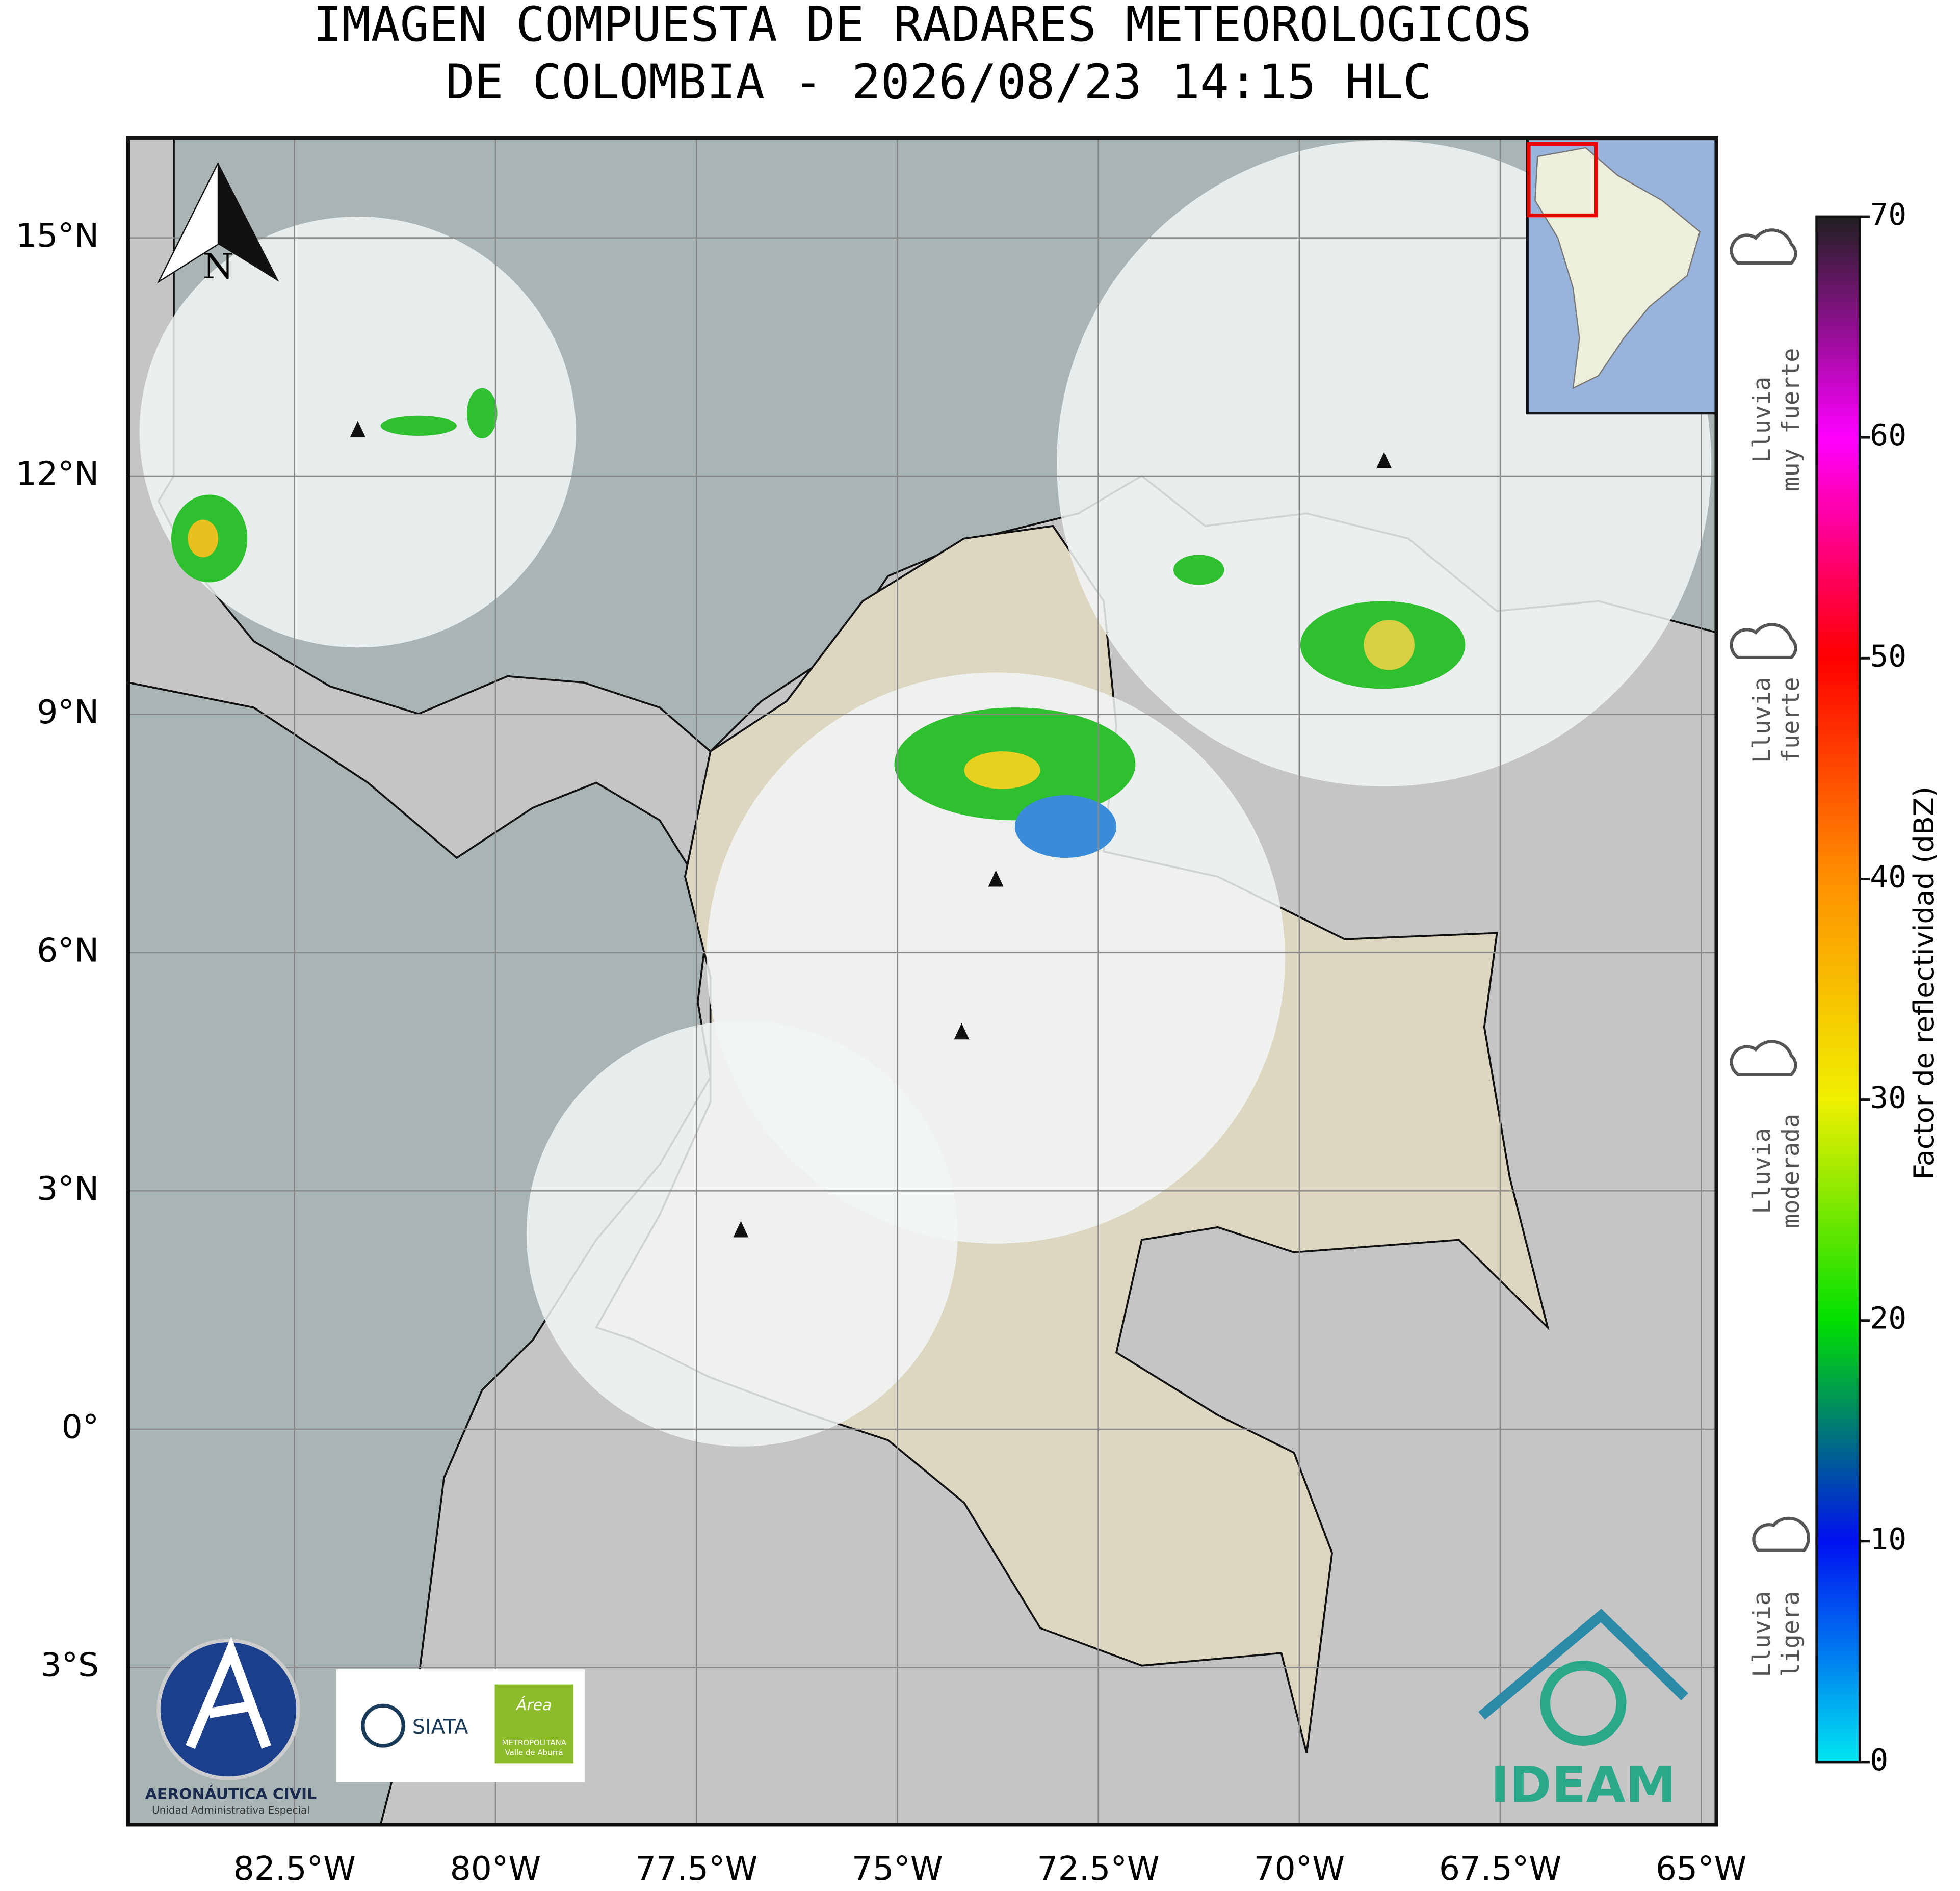  What do you see at coordinates (68, 712) in the screenshot?
I see `y-tick-label: 9°N` at bounding box center [68, 712].